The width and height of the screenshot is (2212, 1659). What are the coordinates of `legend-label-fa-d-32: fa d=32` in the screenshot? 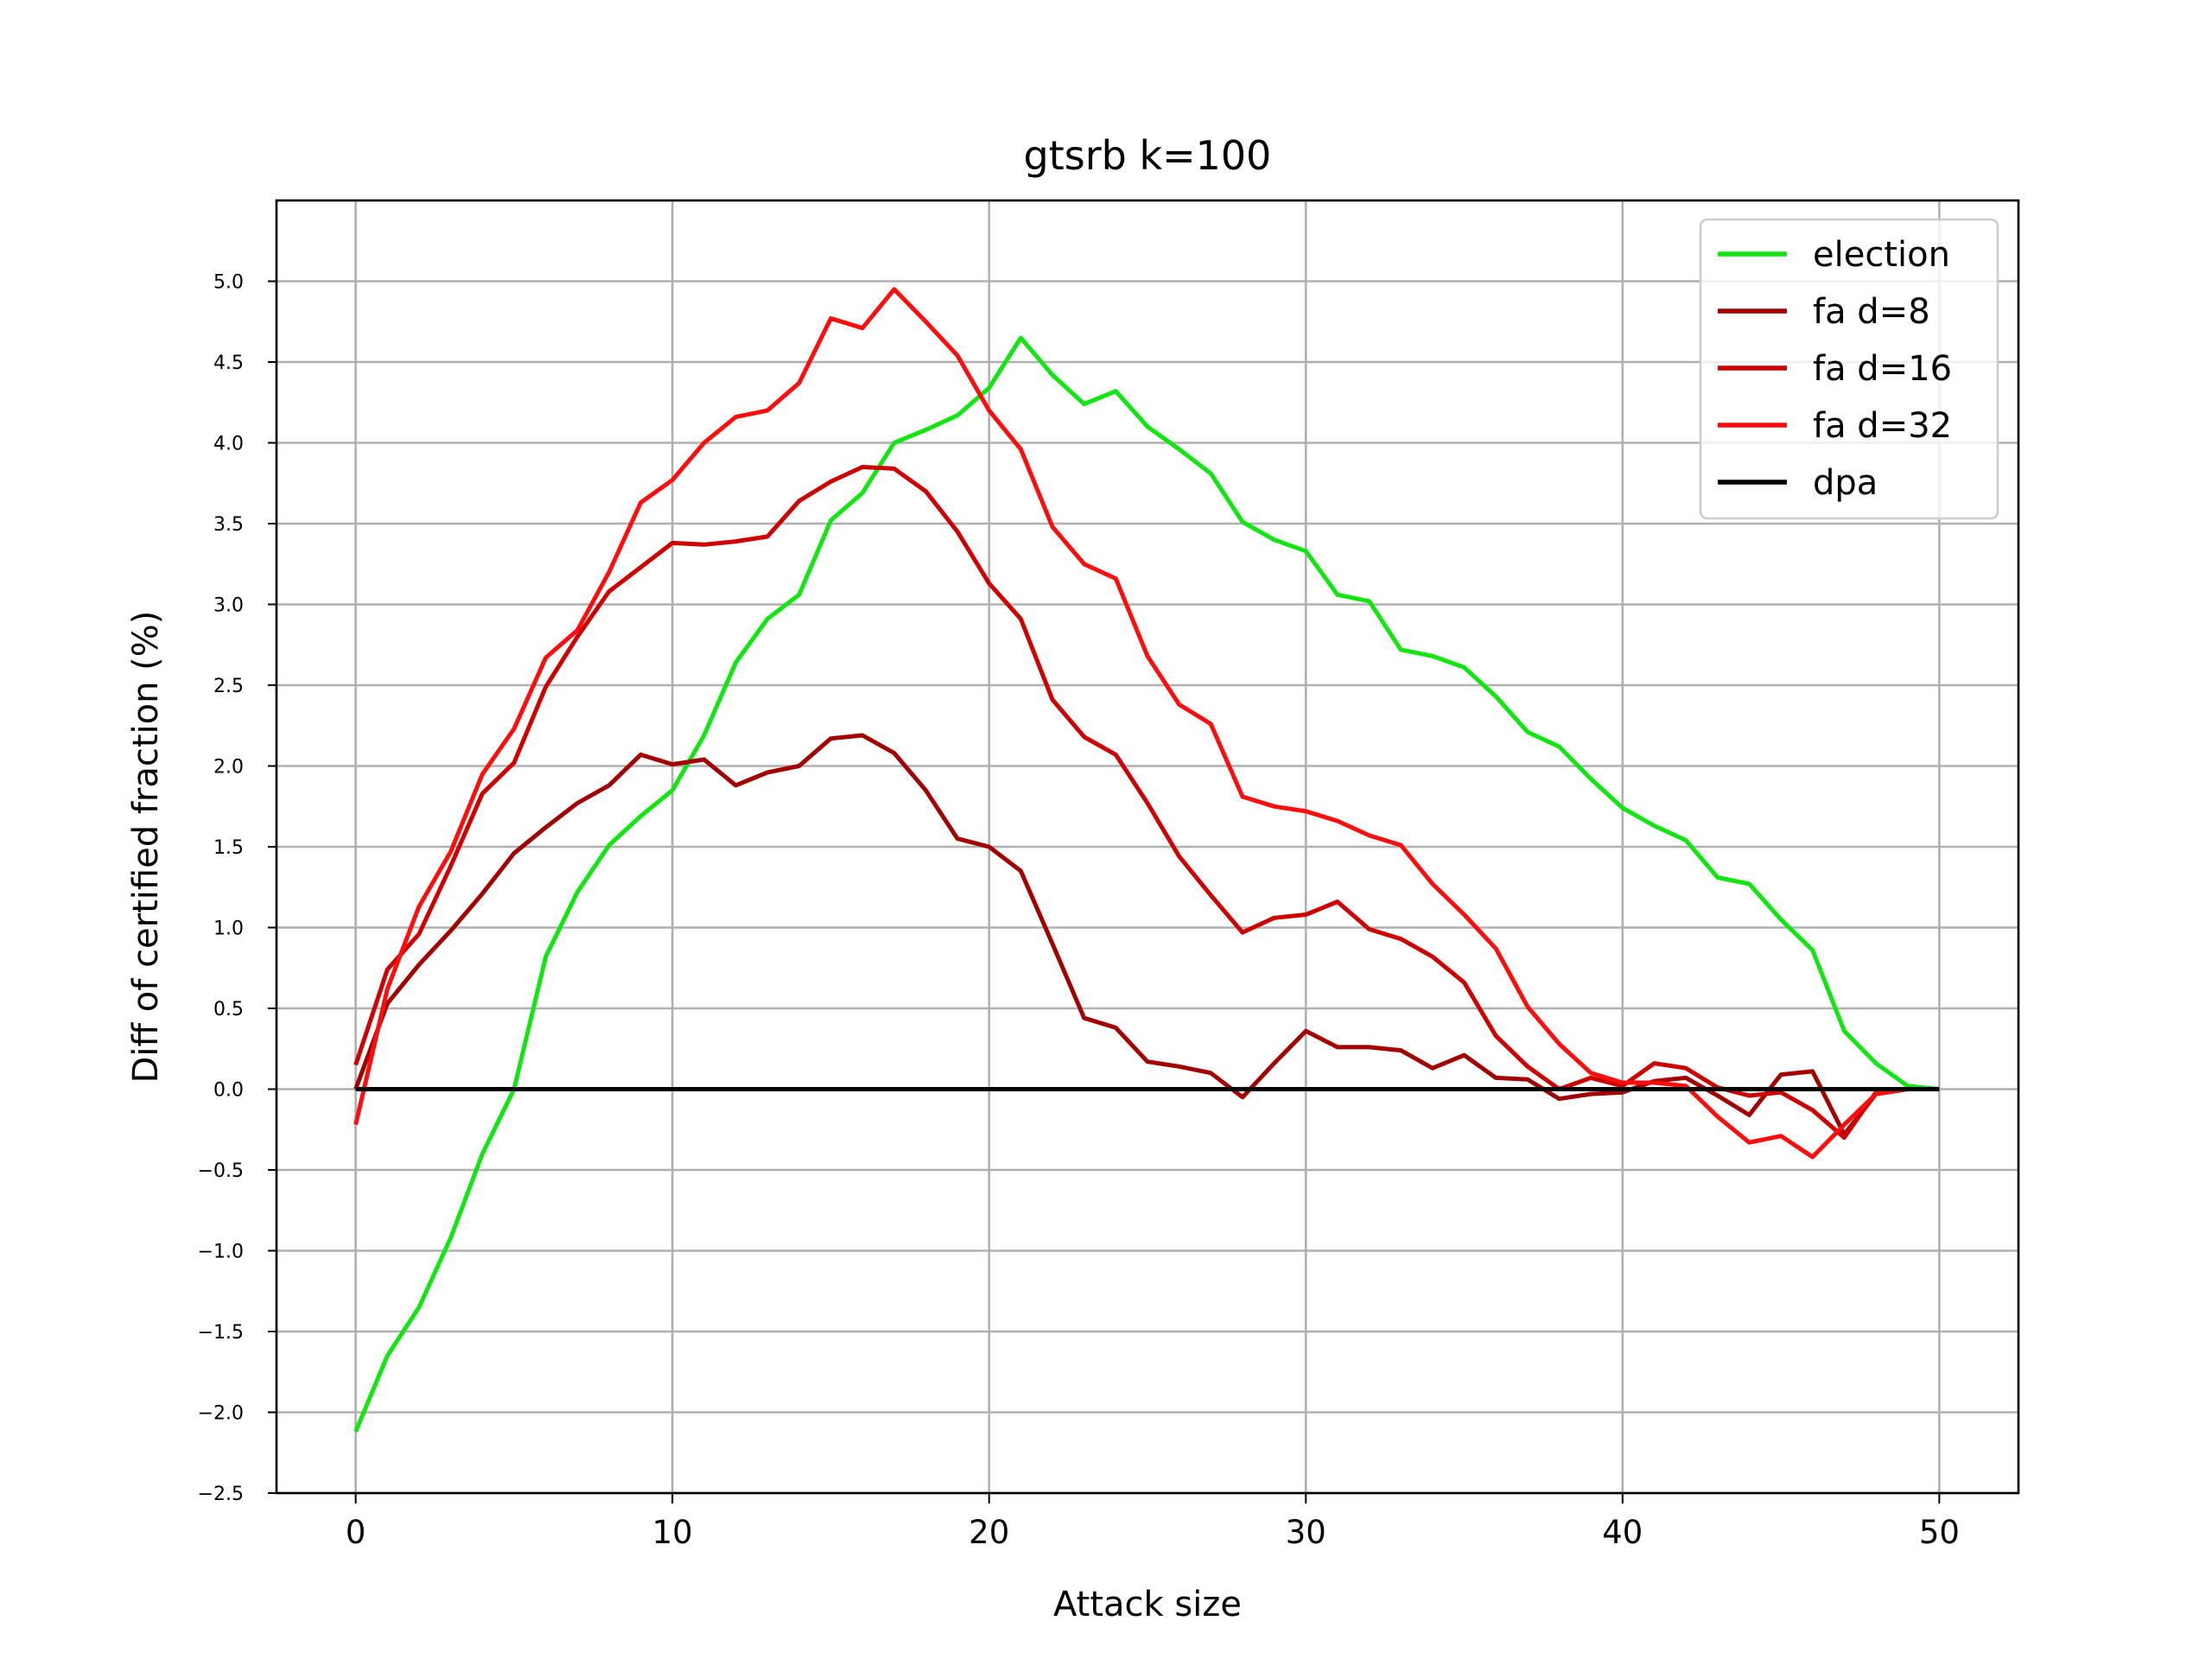 It's located at (1882, 426).